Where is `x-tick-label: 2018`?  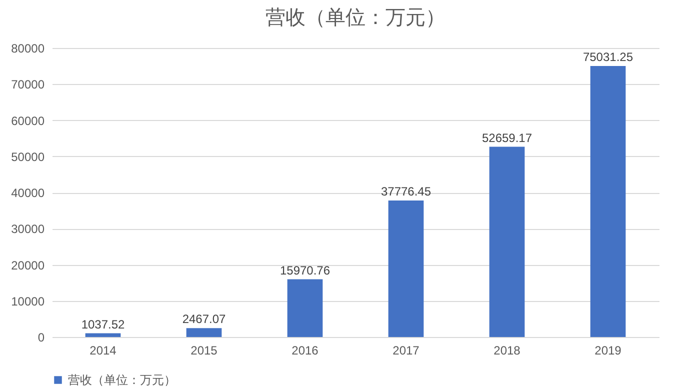 x-tick-label: 2018 is located at coordinates (507, 351).